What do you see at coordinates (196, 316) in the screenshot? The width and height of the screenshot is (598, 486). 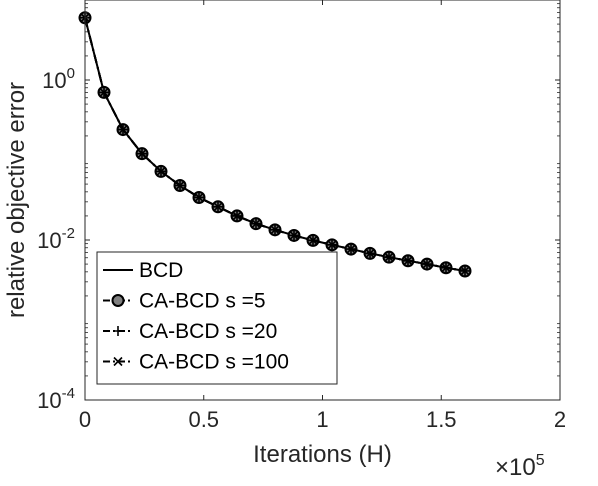 I see `legend-items: BCD CA-BCD s =5 CA-BCD s =20 CA-BCD s =100` at bounding box center [196, 316].